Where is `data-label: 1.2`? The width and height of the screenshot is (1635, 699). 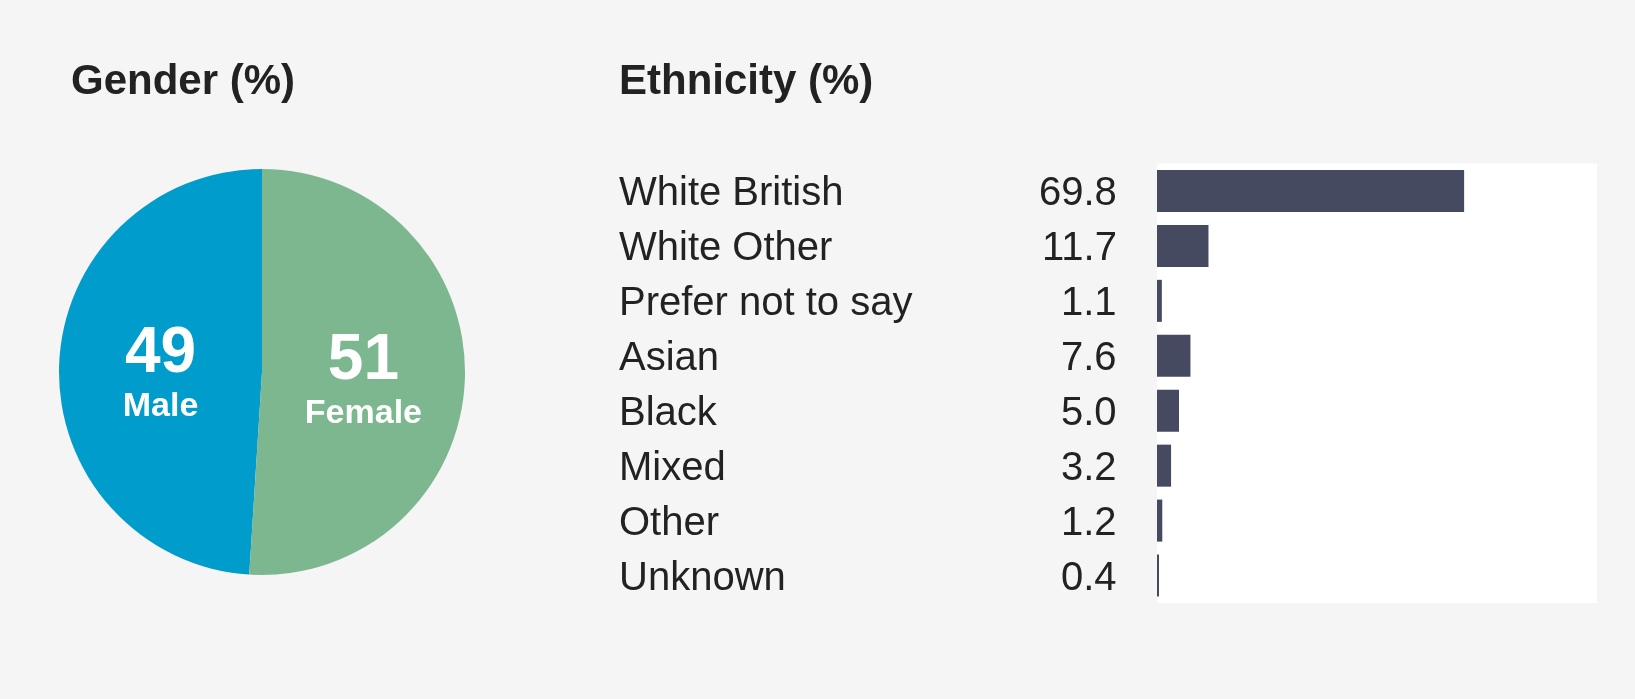
data-label: 1.2 is located at coordinates (1089, 521).